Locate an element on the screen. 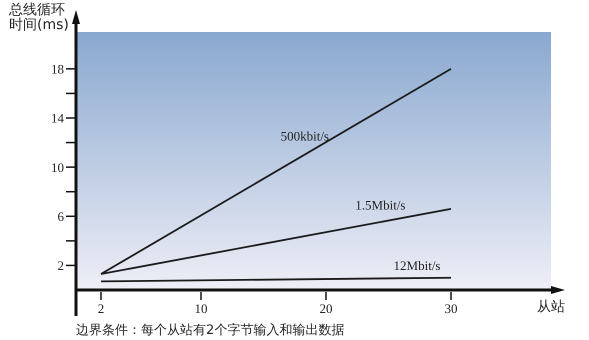  y-tick-label: 2 is located at coordinates (61, 266).